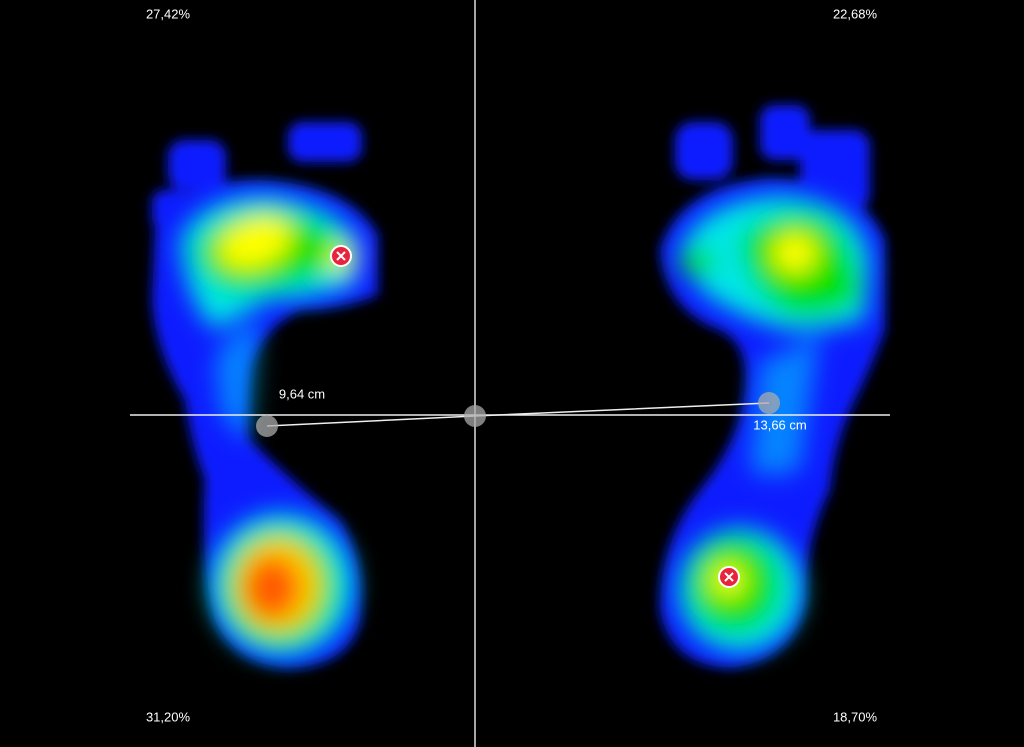 This screenshot has height=747, width=1024. What do you see at coordinates (779, 424) in the screenshot?
I see `distance-label: 13,66 cm` at bounding box center [779, 424].